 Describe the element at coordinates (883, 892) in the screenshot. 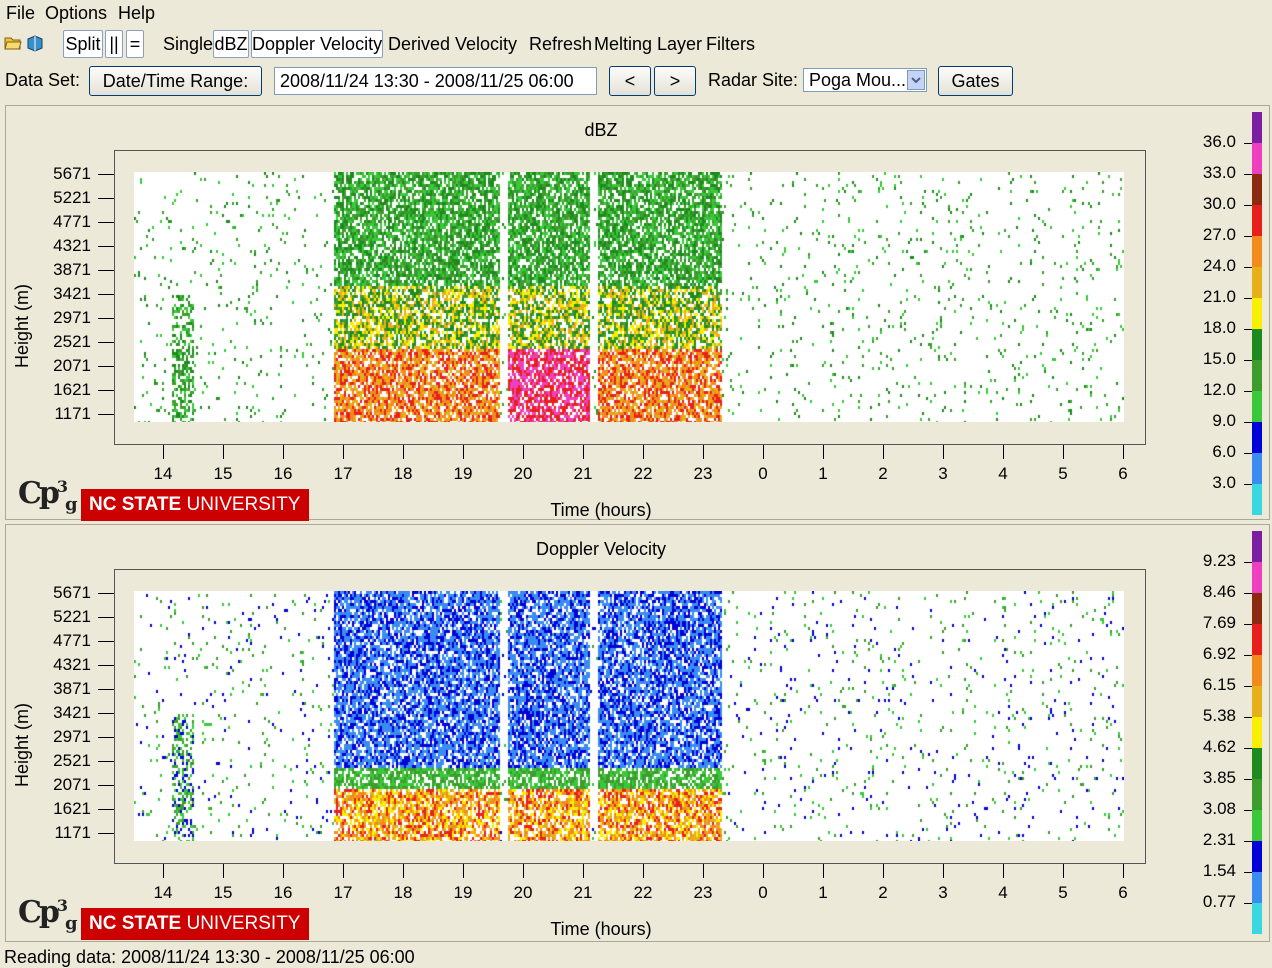

I see `x-tick-label: 2` at that location.